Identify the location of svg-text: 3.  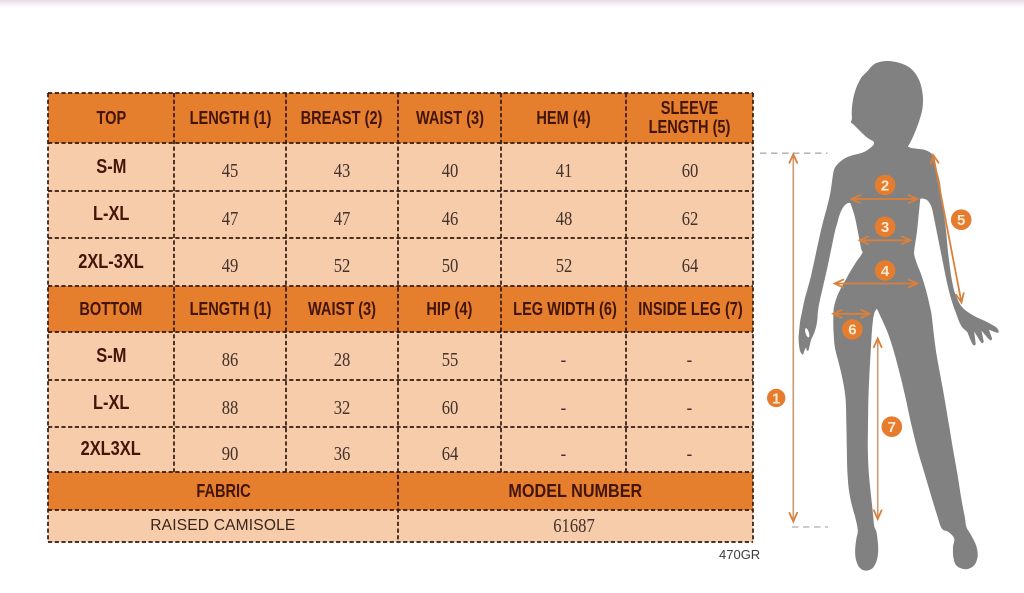
(885, 227).